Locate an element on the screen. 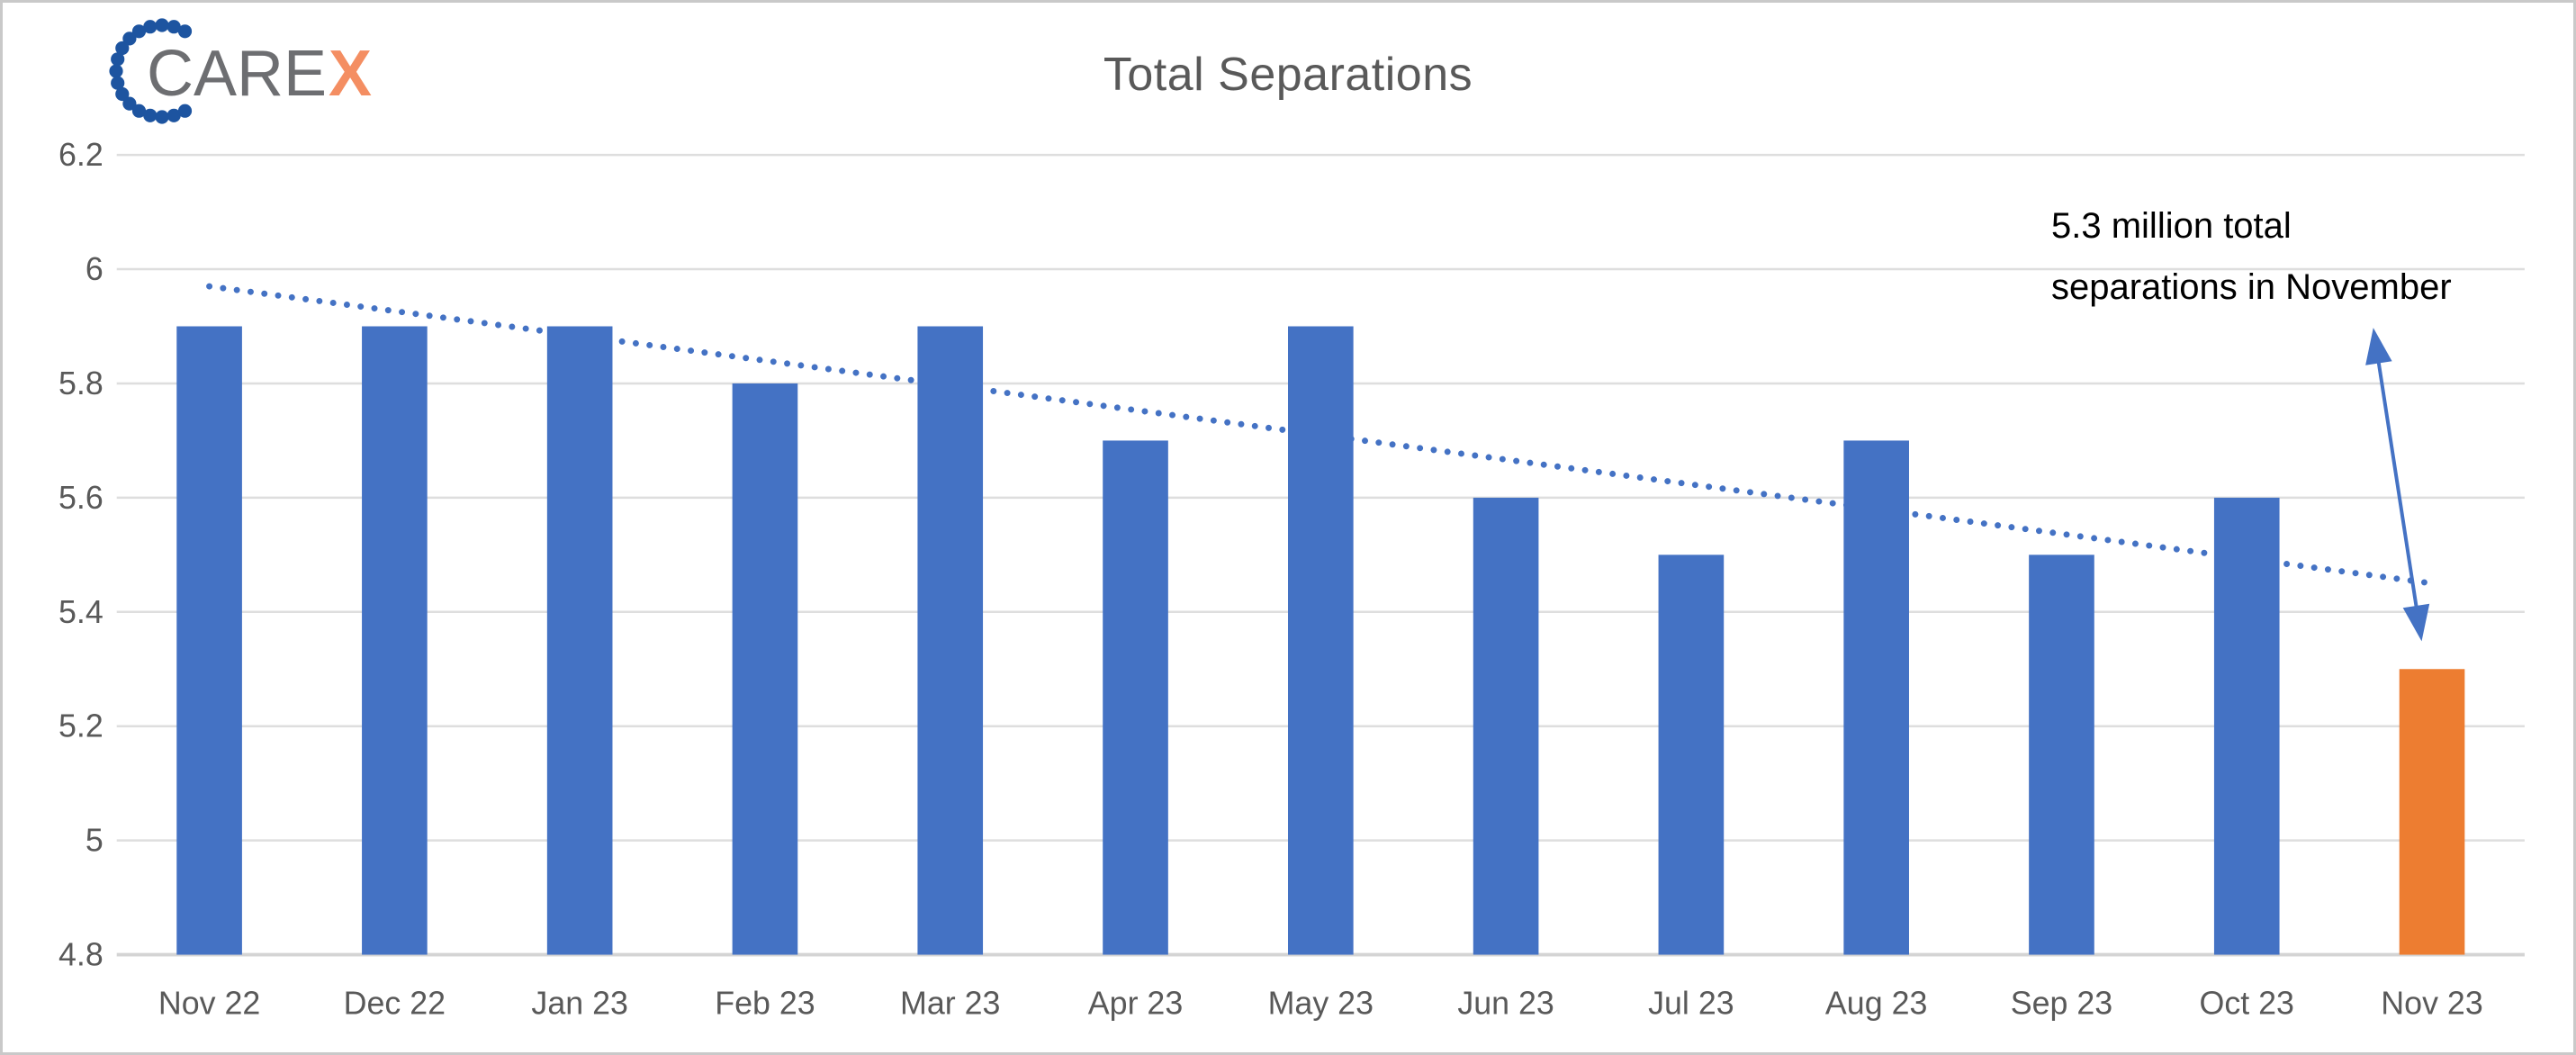 This screenshot has width=2576, height=1055. x-tick-label: Feb 23 is located at coordinates (765, 1003).